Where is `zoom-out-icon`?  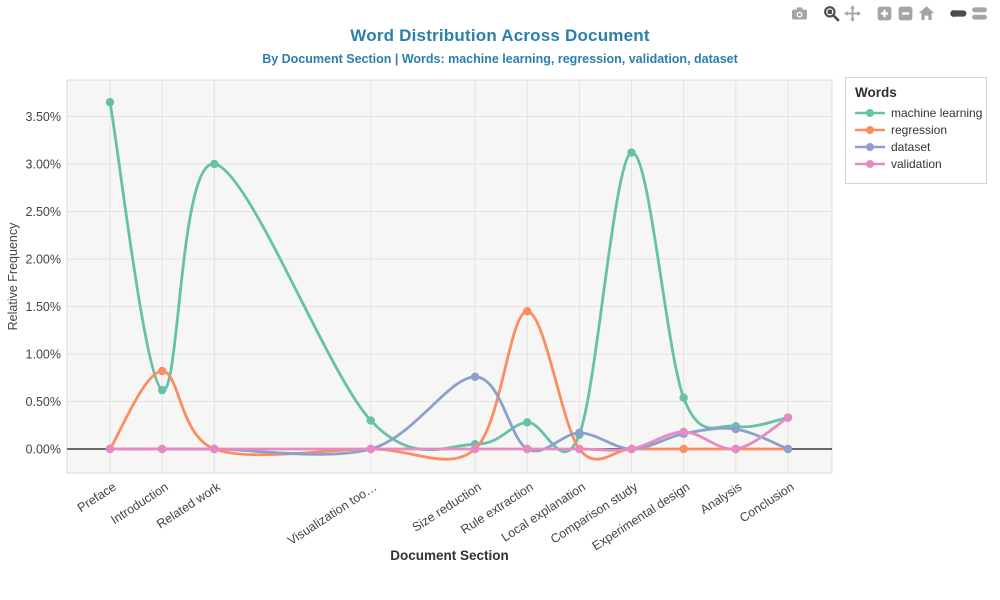 zoom-out-icon is located at coordinates (905, 13).